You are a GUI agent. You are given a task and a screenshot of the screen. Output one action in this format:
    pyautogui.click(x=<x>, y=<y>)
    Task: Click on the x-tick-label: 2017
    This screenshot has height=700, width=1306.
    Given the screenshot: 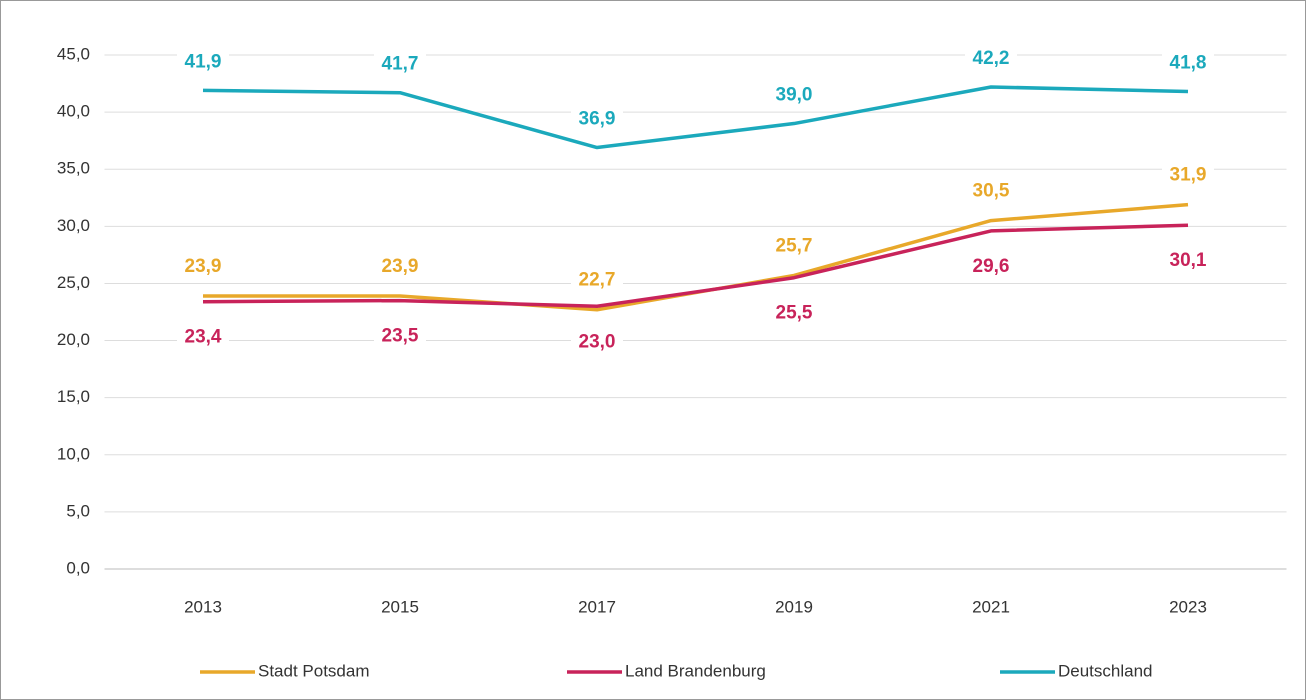 What is the action you would take?
    pyautogui.click(x=597, y=606)
    